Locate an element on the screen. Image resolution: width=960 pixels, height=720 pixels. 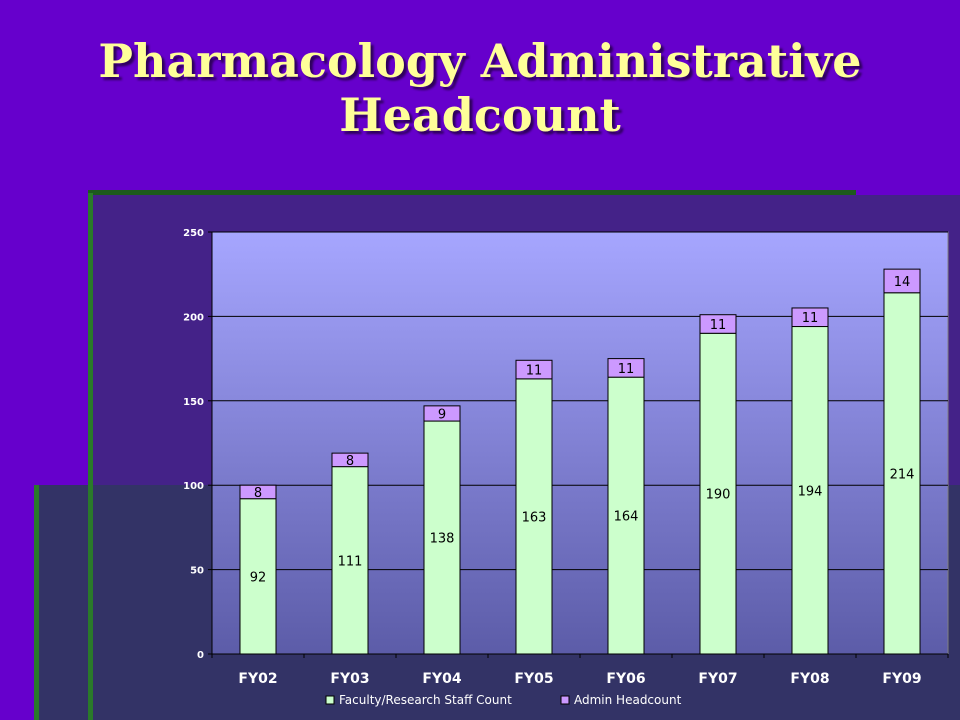
bar-admin-fy07 is located at coordinates (718, 324).